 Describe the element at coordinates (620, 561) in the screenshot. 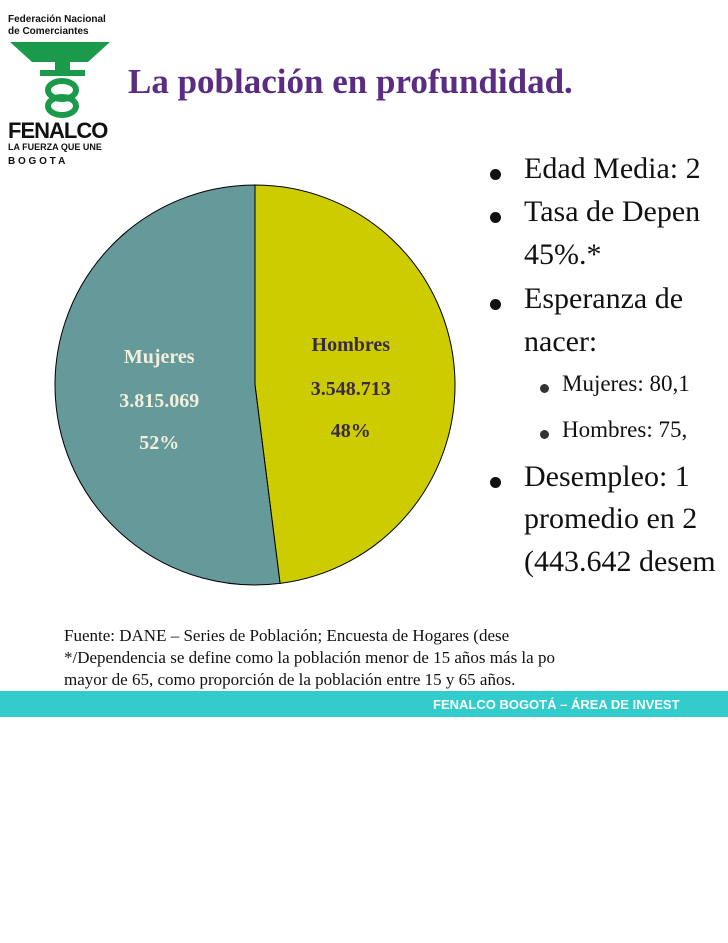

I see `bullet-text: (443.642 desem` at that location.